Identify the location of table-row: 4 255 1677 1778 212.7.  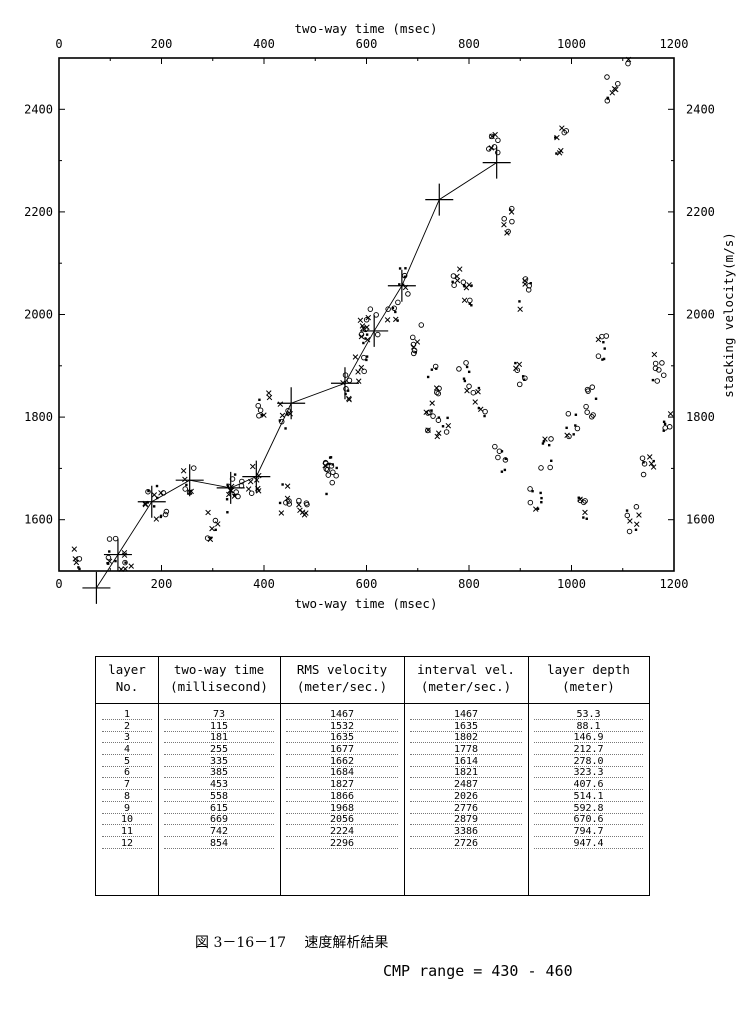
(372, 750).